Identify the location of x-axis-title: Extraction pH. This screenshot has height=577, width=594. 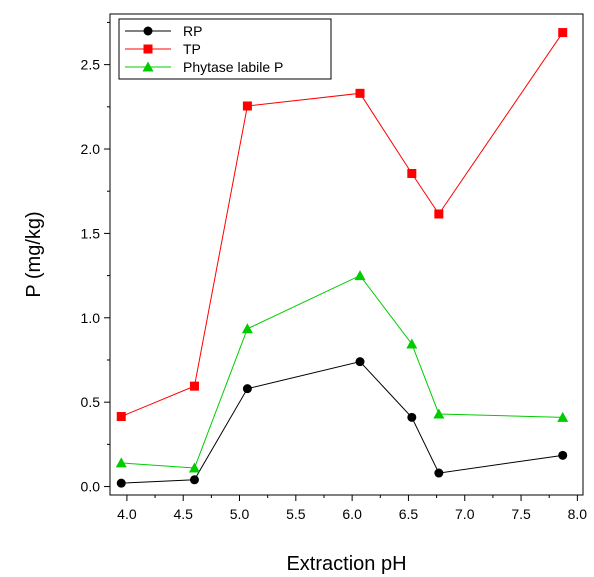
(346, 564).